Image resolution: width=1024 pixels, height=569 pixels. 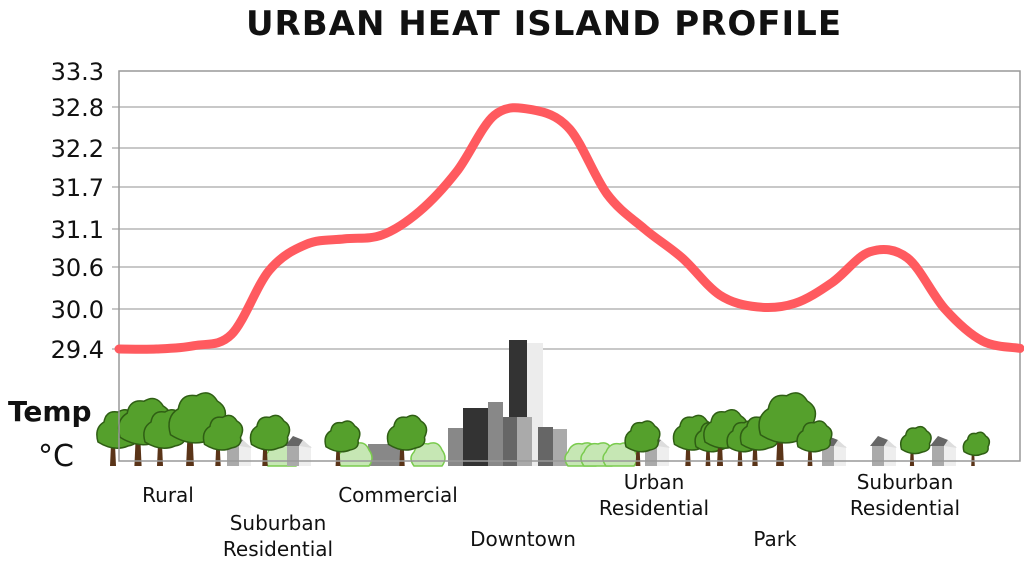 What do you see at coordinates (77, 350) in the screenshot?
I see `y-tick-label: 29.4` at bounding box center [77, 350].